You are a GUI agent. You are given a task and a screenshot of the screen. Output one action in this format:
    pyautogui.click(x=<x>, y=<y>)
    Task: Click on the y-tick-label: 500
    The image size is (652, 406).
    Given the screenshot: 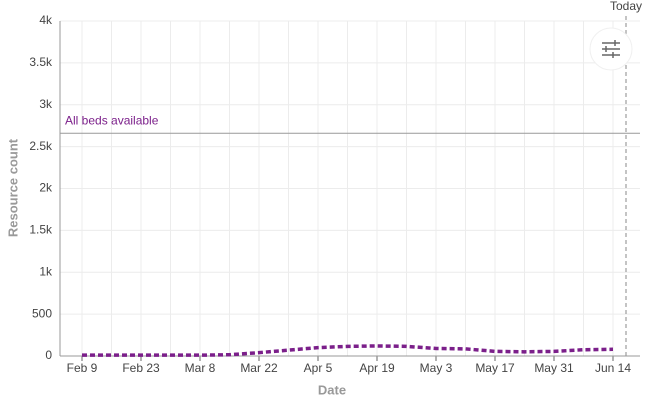 What is the action you would take?
    pyautogui.click(x=42, y=313)
    